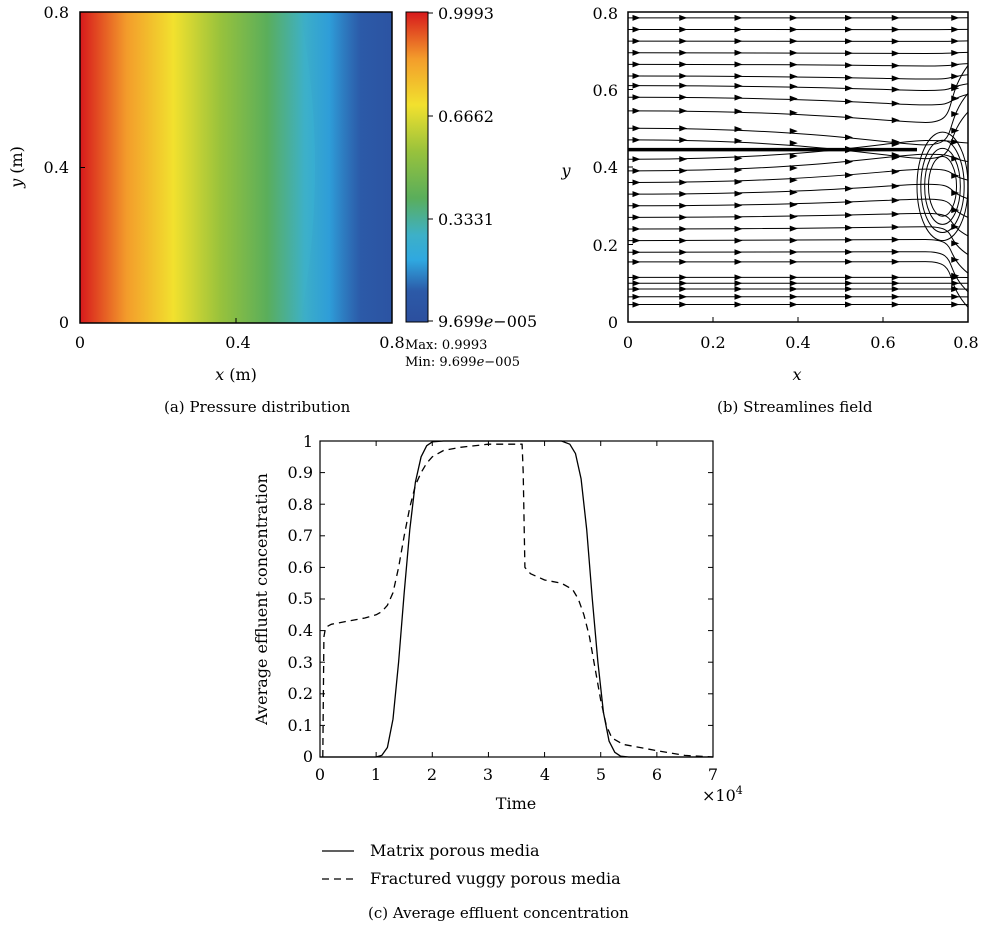 This screenshot has height=934, width=988. I want to click on a-xtick-2: 0.8, so click(391, 342).